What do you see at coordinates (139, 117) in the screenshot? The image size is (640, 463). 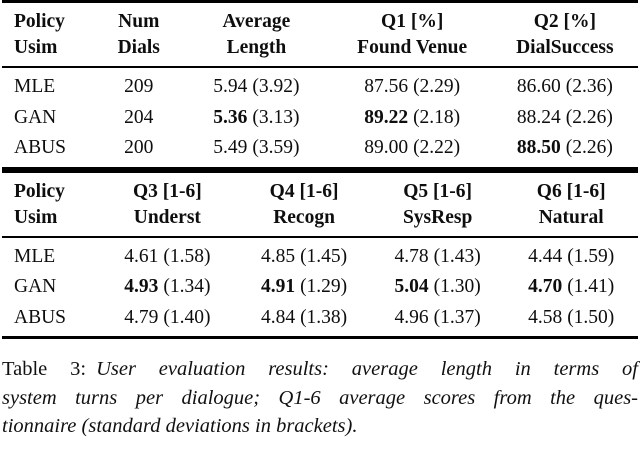 I see `num-dials-cell: 204` at bounding box center [139, 117].